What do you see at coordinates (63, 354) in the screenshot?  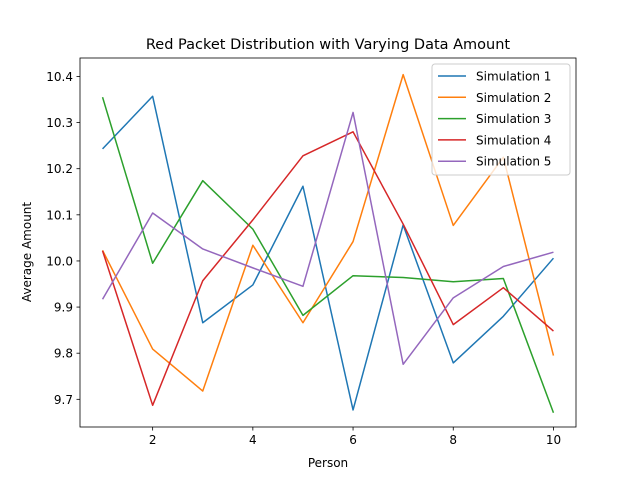 I see `y-tick-label: 9.8` at bounding box center [63, 354].